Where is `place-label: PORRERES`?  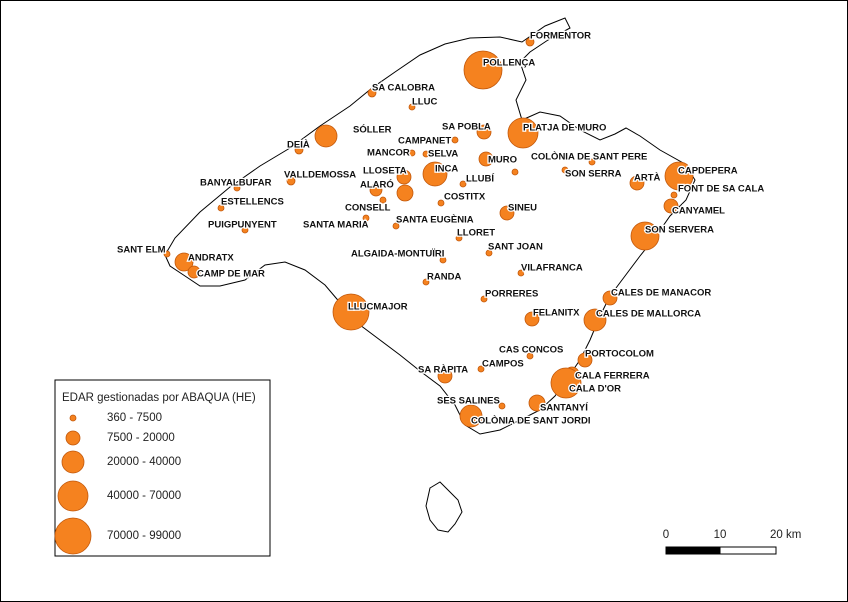
place-label: PORRERES is located at coordinates (511, 294).